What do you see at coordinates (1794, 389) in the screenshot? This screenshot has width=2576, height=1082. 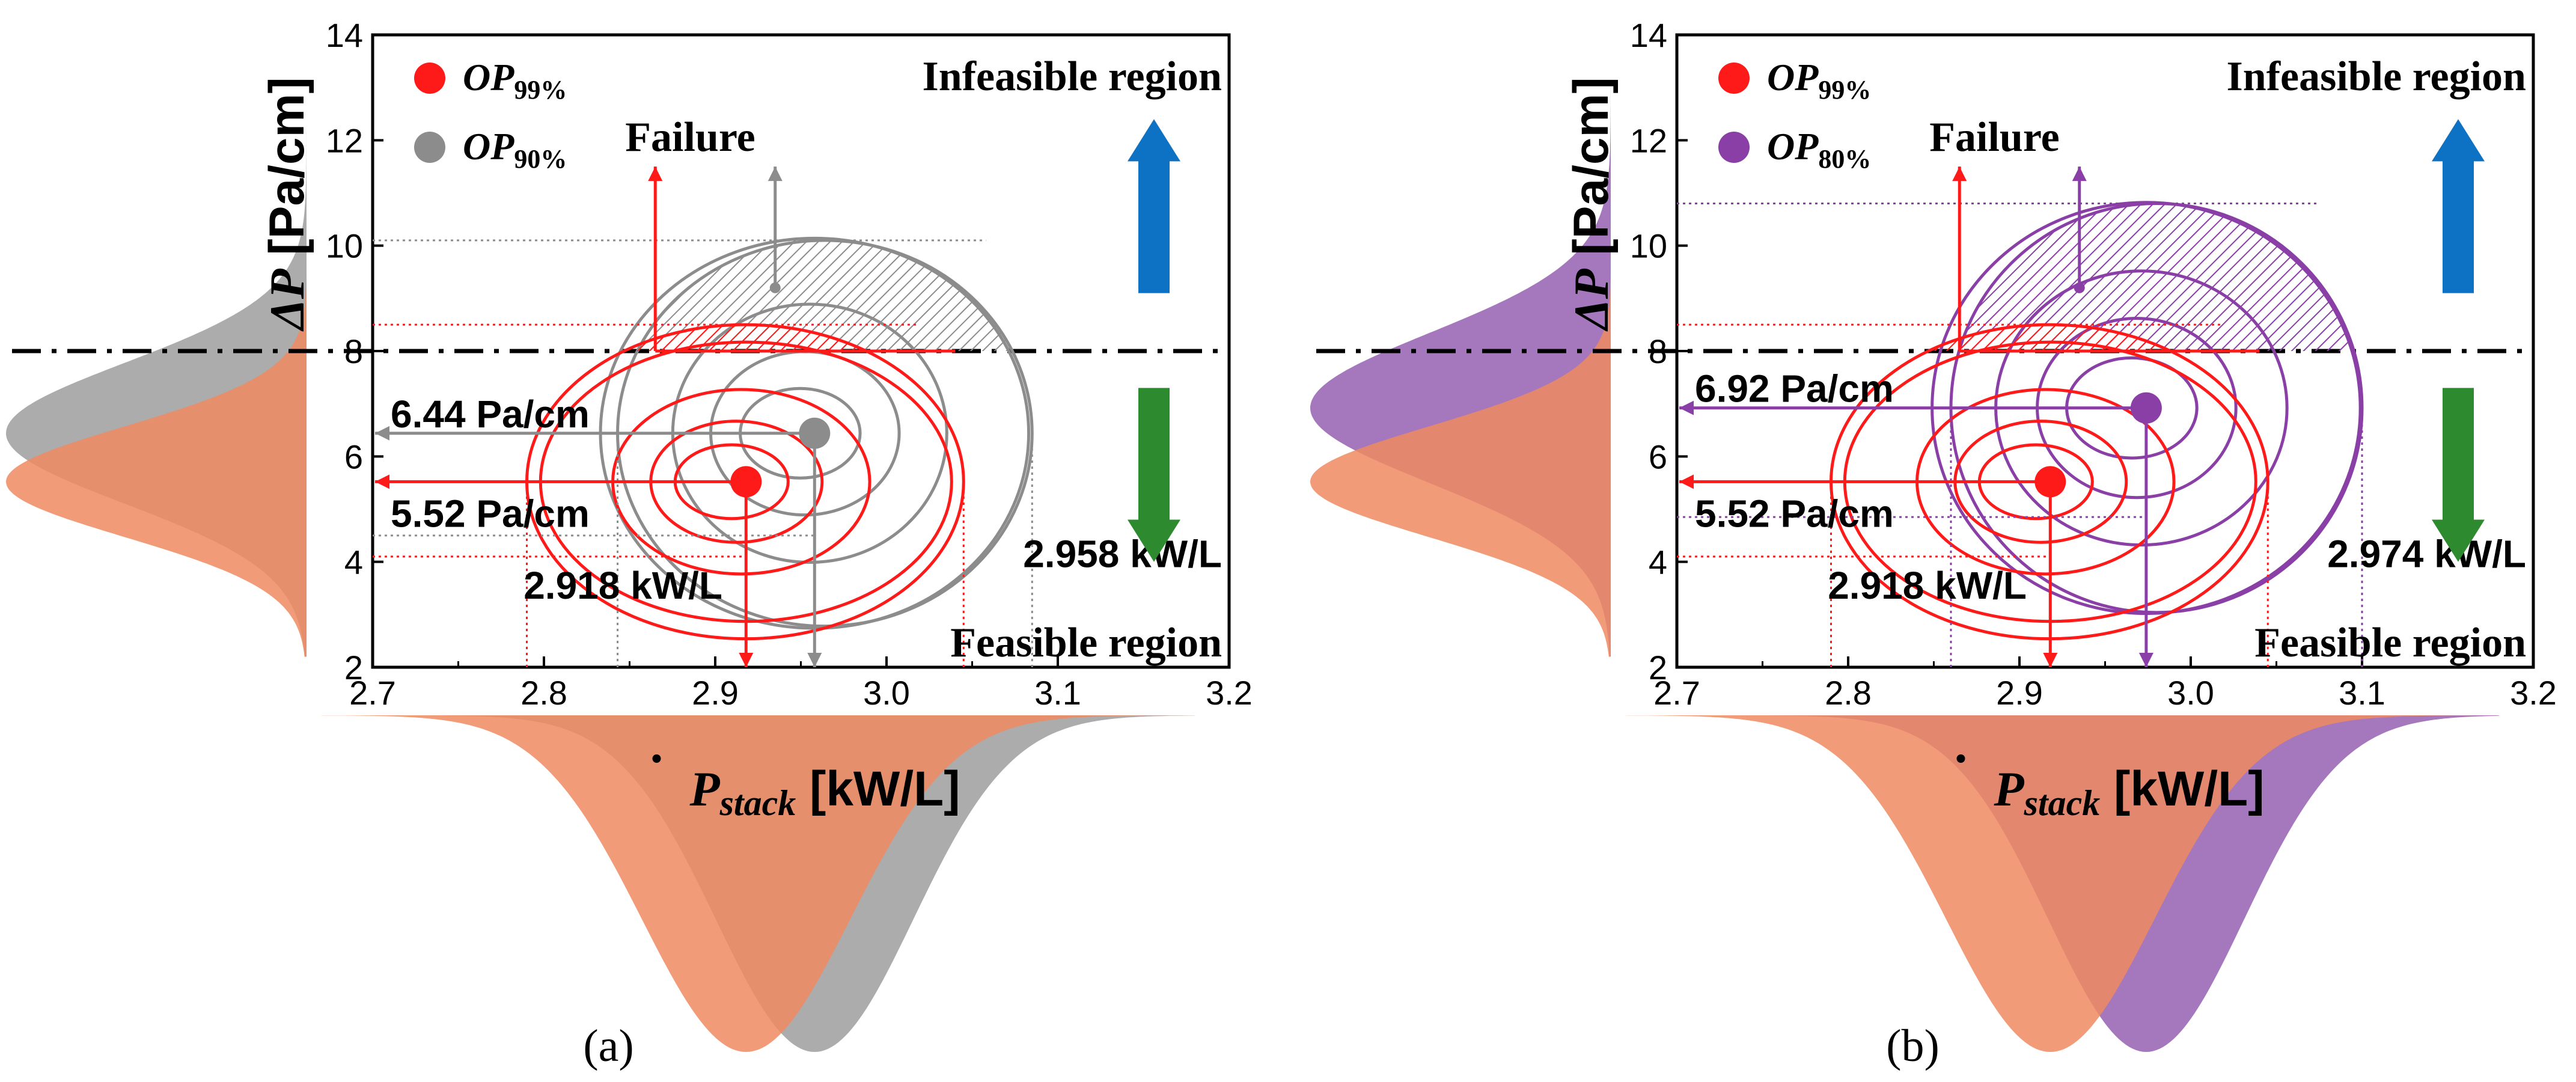 I see `y-value-label-OP80%: 6.92 Pa/cm` at bounding box center [1794, 389].